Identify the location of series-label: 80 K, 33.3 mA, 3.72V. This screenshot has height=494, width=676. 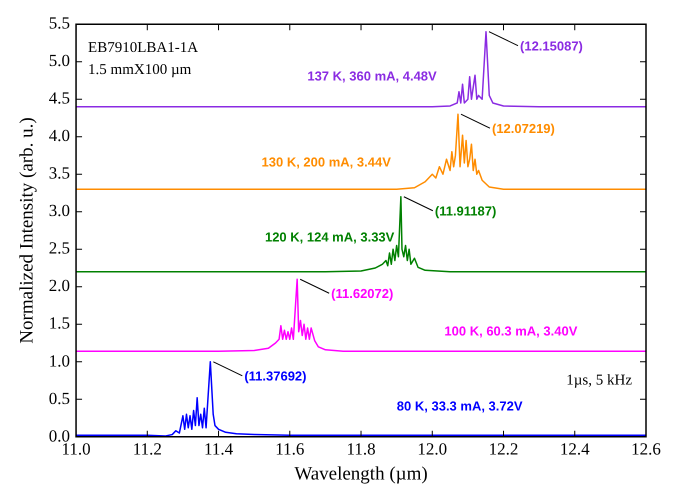
(459, 406).